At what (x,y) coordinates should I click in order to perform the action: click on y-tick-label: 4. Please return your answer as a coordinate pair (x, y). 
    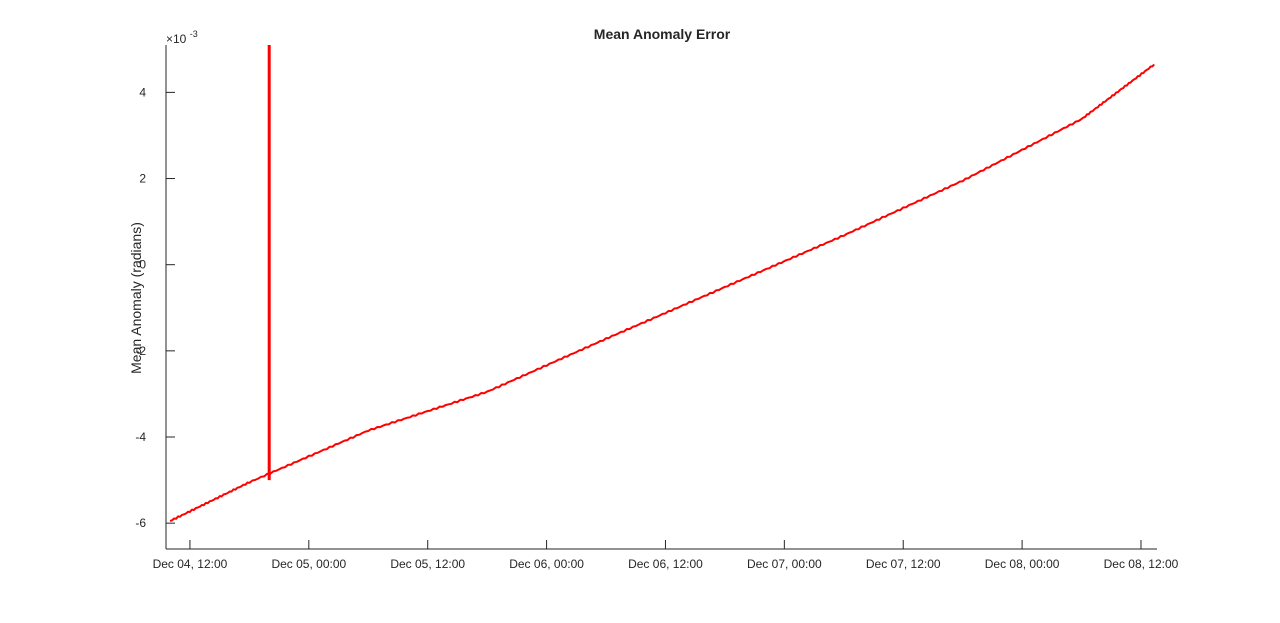
    Looking at the image, I should click on (142, 92).